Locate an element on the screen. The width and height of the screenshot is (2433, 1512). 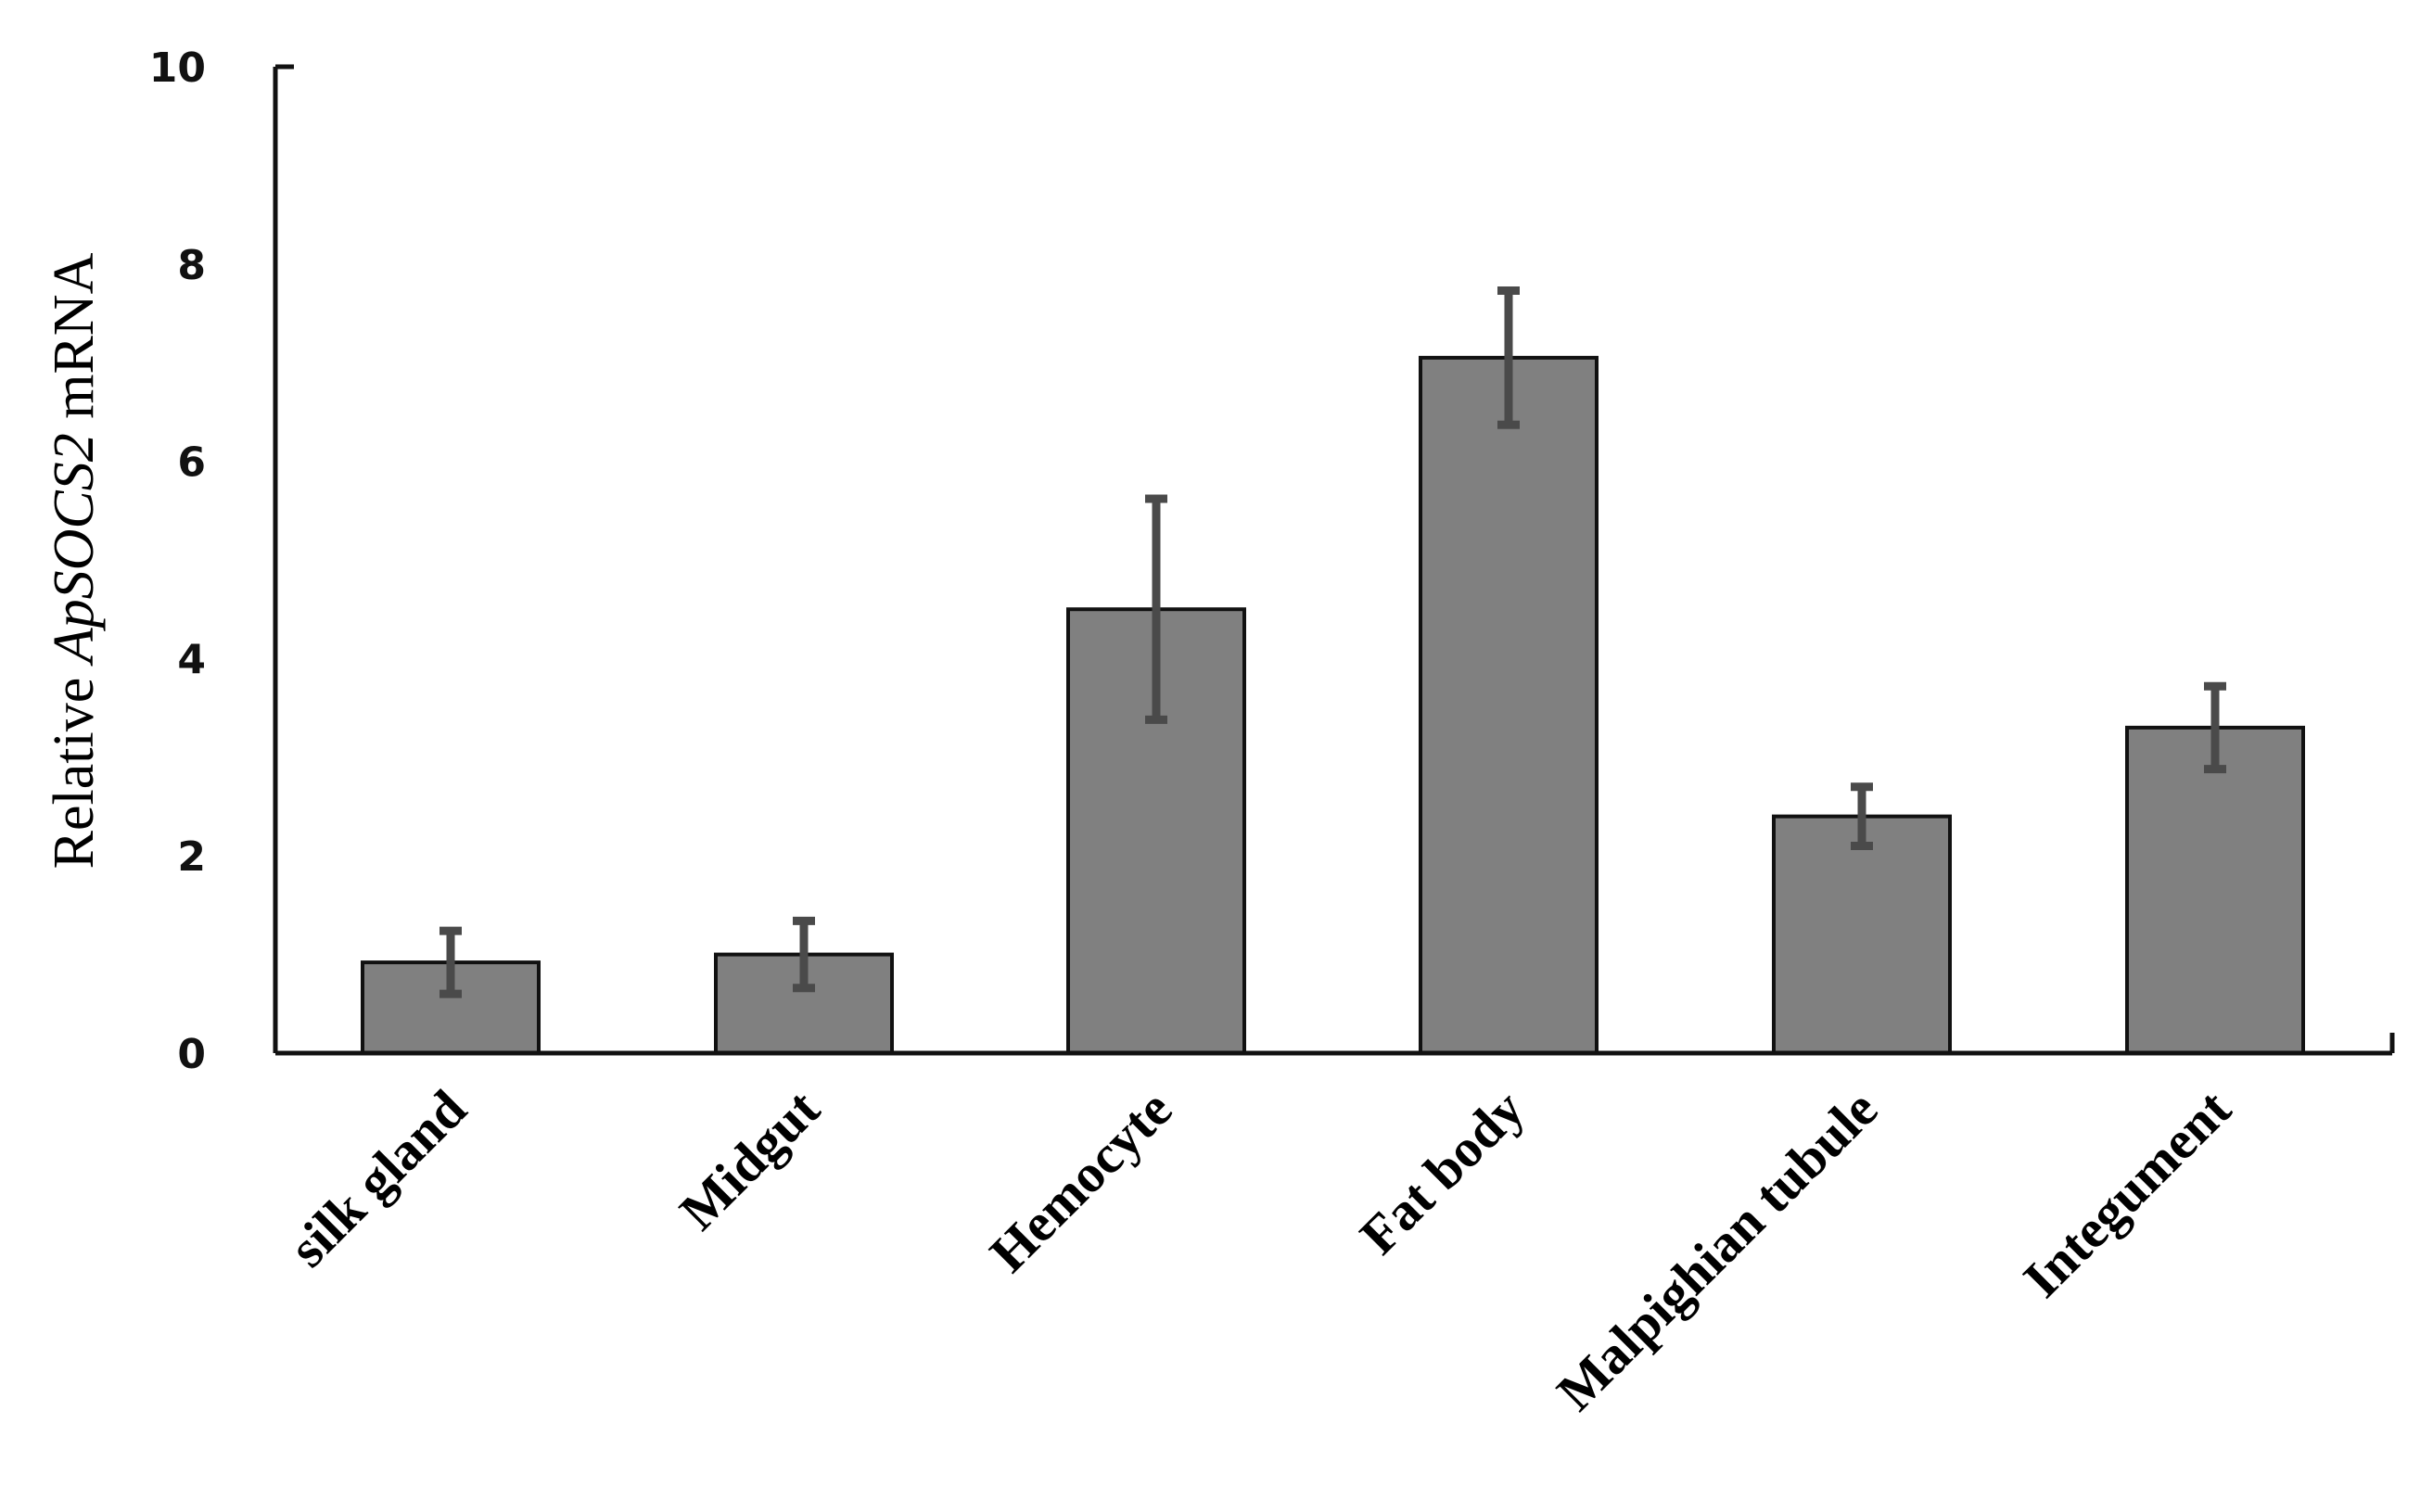
y-tick-label: 10 is located at coordinates (177, 68).